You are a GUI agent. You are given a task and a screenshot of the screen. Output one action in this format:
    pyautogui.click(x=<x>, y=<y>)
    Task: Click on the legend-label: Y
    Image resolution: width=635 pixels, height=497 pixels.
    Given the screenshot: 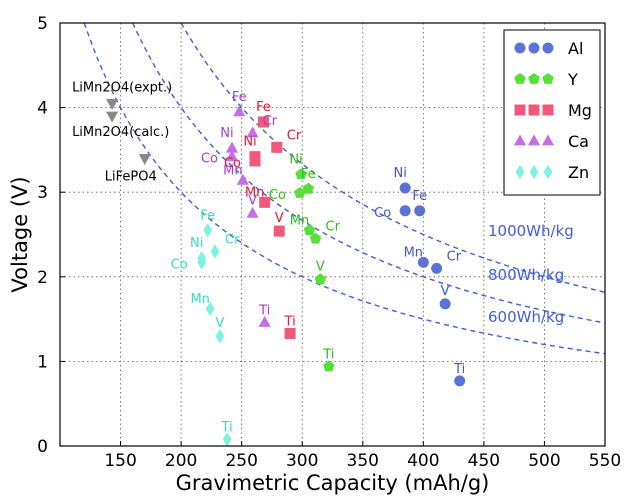 What is the action you would take?
    pyautogui.click(x=572, y=79)
    